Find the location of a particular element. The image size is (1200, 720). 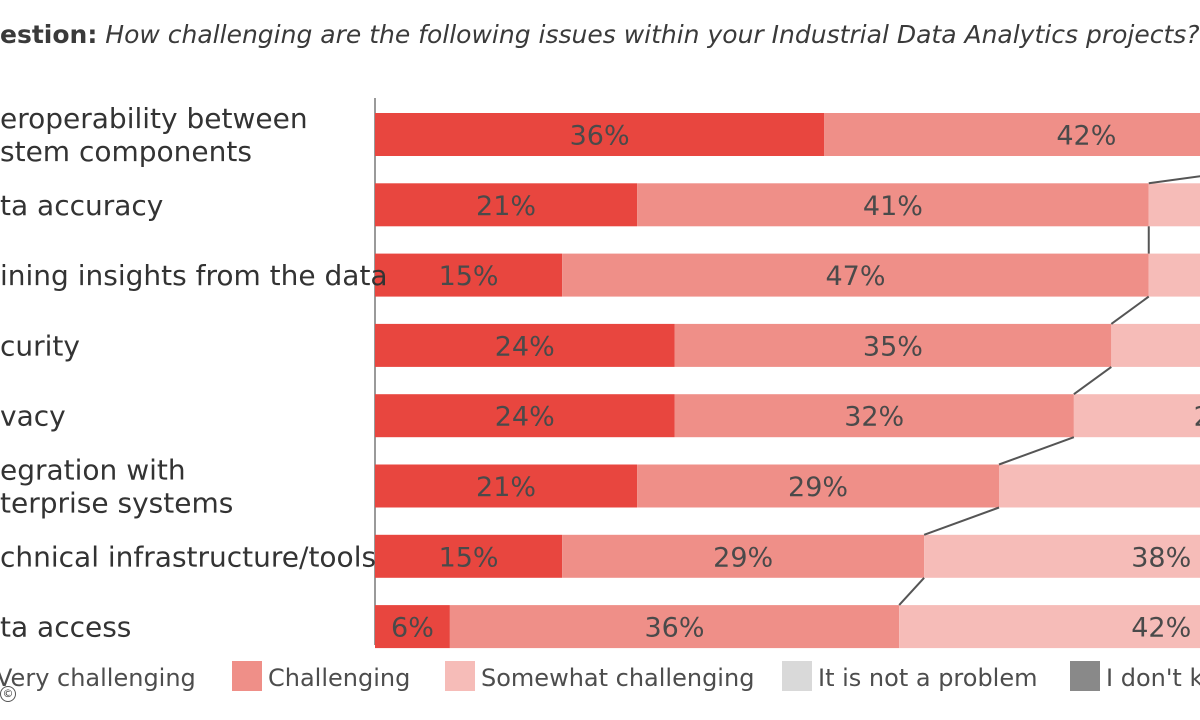

value-label: 32% is located at coordinates (874, 417).